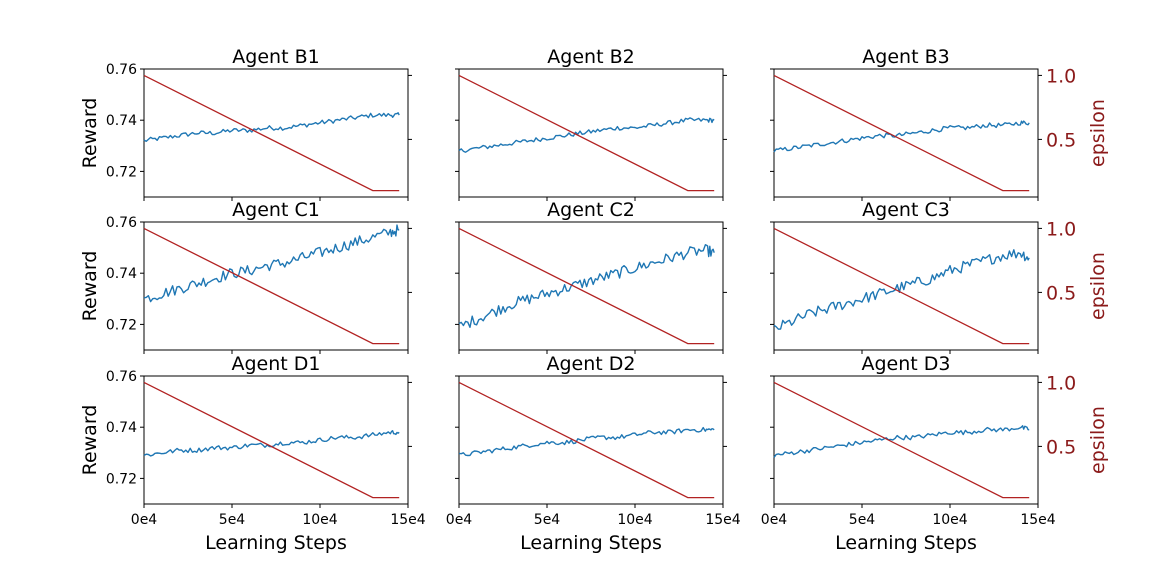 Image resolution: width=1152 pixels, height=576 pixels. I want to click on subplot-title: Agent D2, so click(591, 364).